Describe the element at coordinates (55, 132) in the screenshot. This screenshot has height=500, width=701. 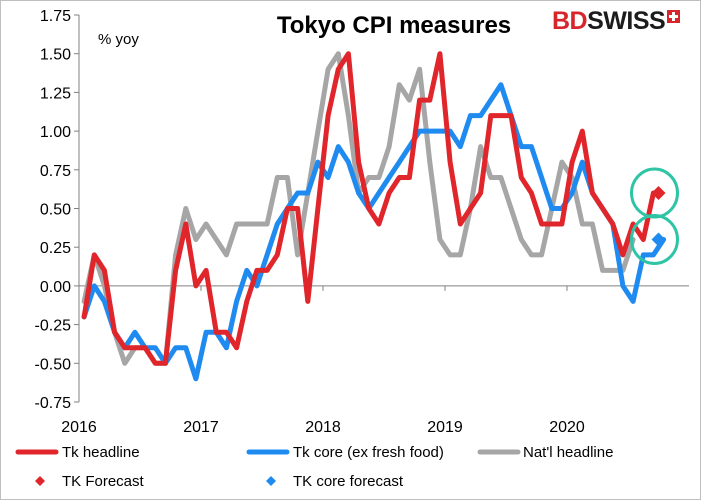
I see `y-tick-label: 1.00` at that location.